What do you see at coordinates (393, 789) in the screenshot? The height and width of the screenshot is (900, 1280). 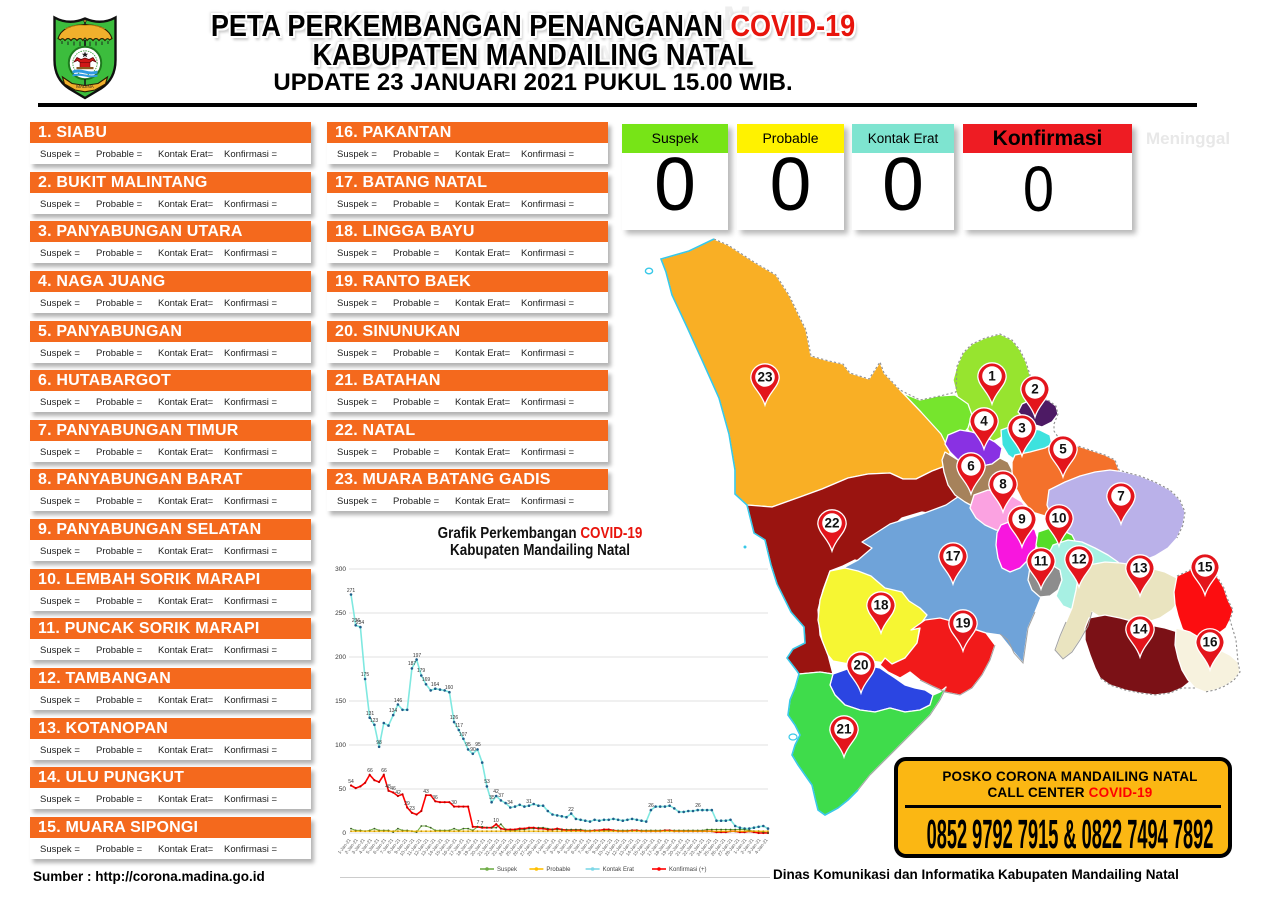 I see `svg-text: 46` at bounding box center [393, 789].